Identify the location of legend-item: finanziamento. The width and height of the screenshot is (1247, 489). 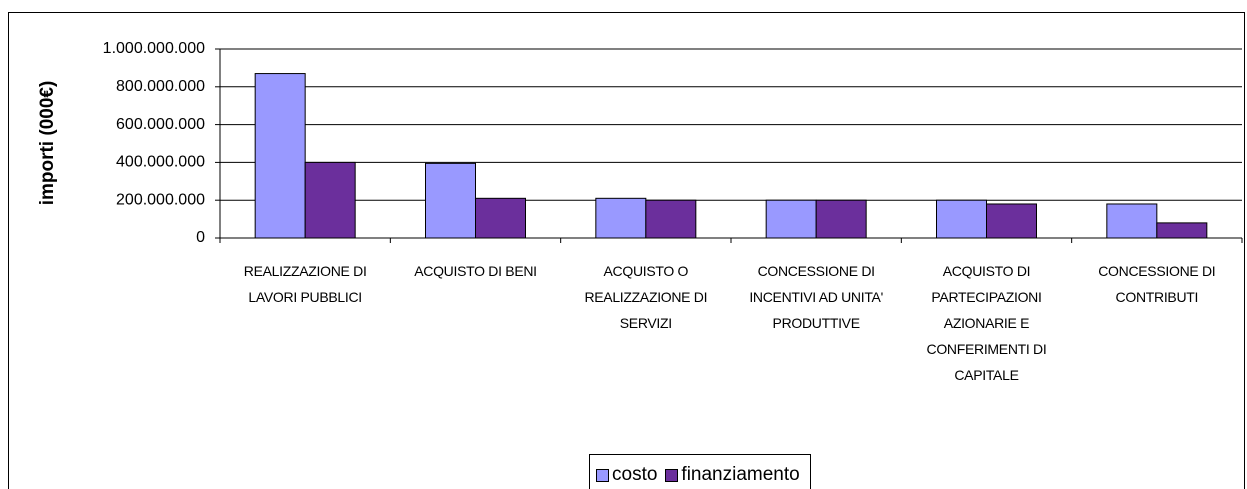
(732, 475).